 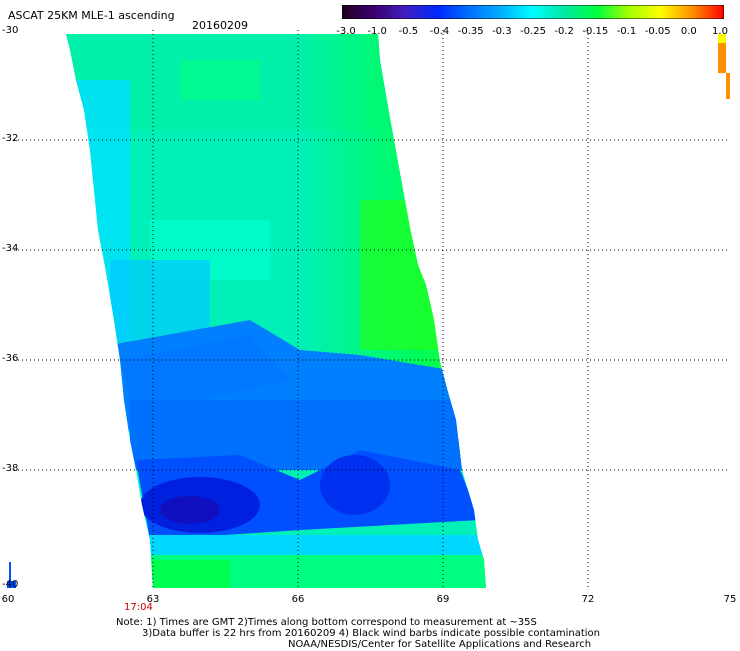 I want to click on lat-label: -36, so click(x=10, y=358).